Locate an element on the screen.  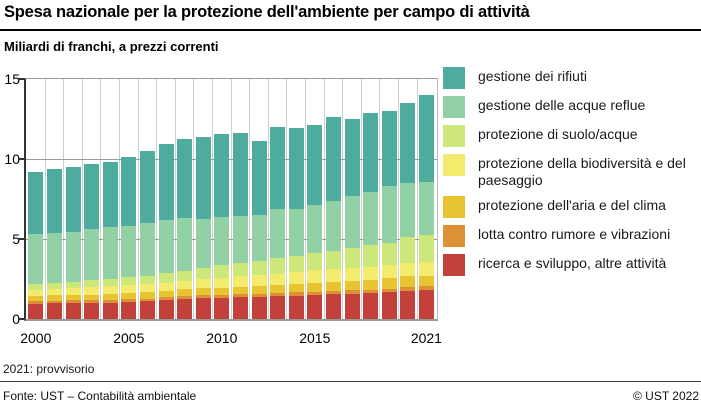
legend-item: protezione di suolo/acque is located at coordinates (571, 136).